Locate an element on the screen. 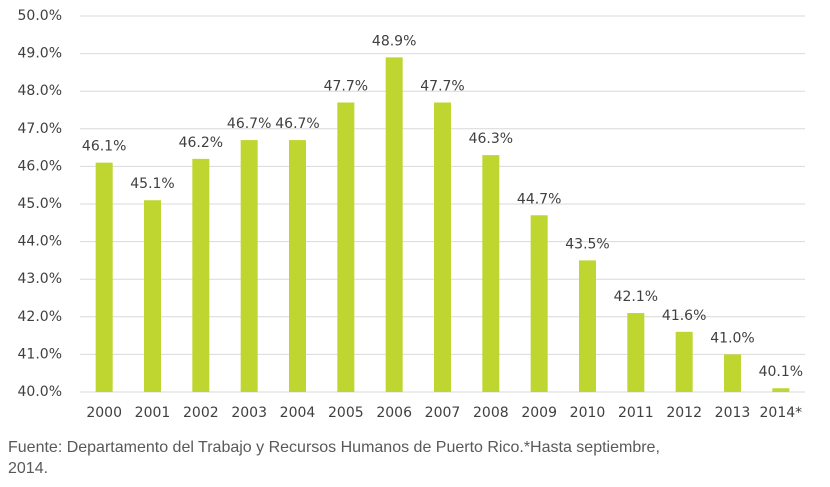  x-tick-label: 2012 is located at coordinates (684, 413).